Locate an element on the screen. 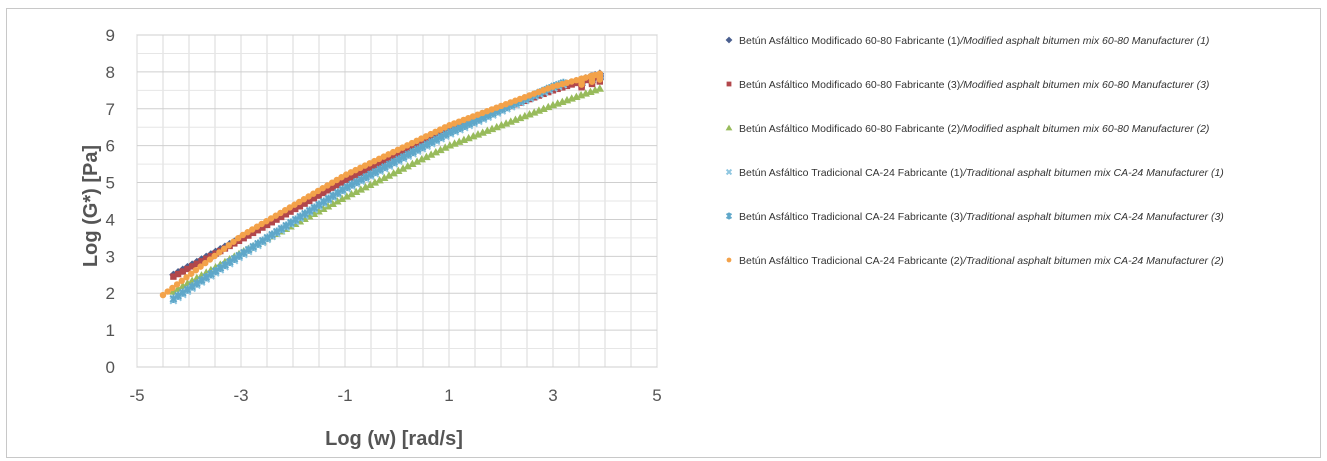  y-tick-label: 1 is located at coordinates (110, 330).